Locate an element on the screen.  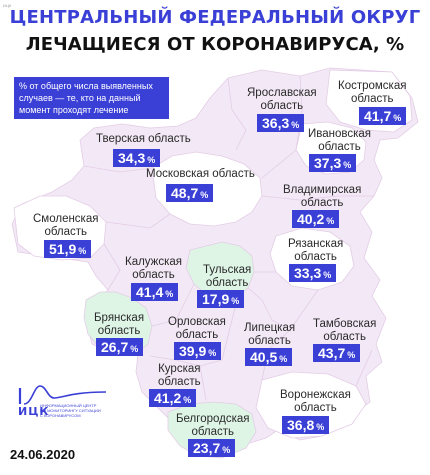
region-label-orel: Орловская область is located at coordinates (197, 328).